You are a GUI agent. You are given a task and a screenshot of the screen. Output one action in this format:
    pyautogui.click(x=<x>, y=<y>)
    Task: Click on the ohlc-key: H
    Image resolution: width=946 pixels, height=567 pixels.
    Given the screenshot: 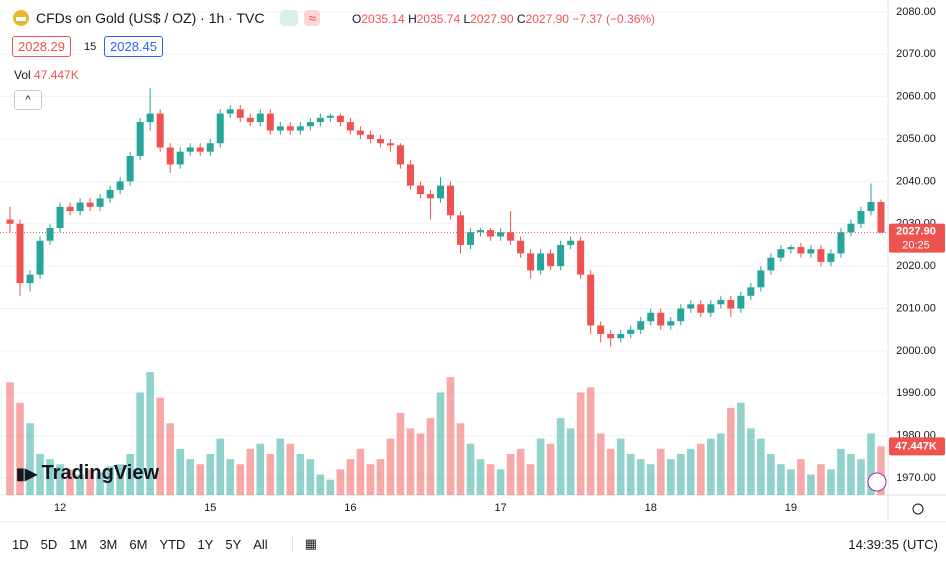 What is the action you would take?
    pyautogui.click(x=412, y=19)
    